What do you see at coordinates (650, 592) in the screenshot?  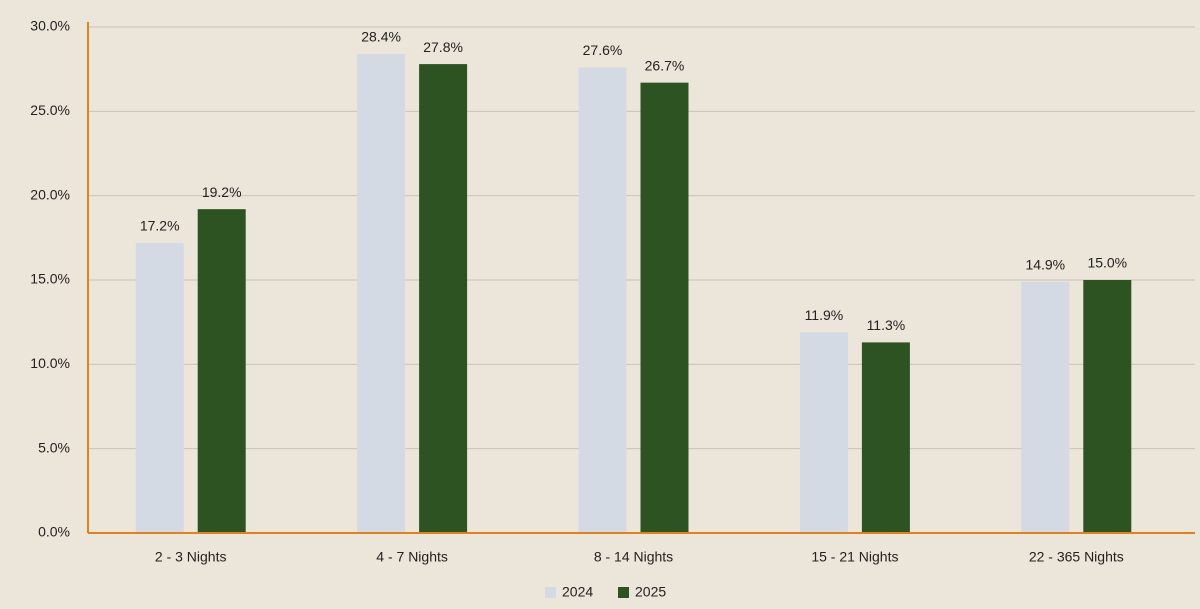 I see `legend-label: 2025` at bounding box center [650, 592].